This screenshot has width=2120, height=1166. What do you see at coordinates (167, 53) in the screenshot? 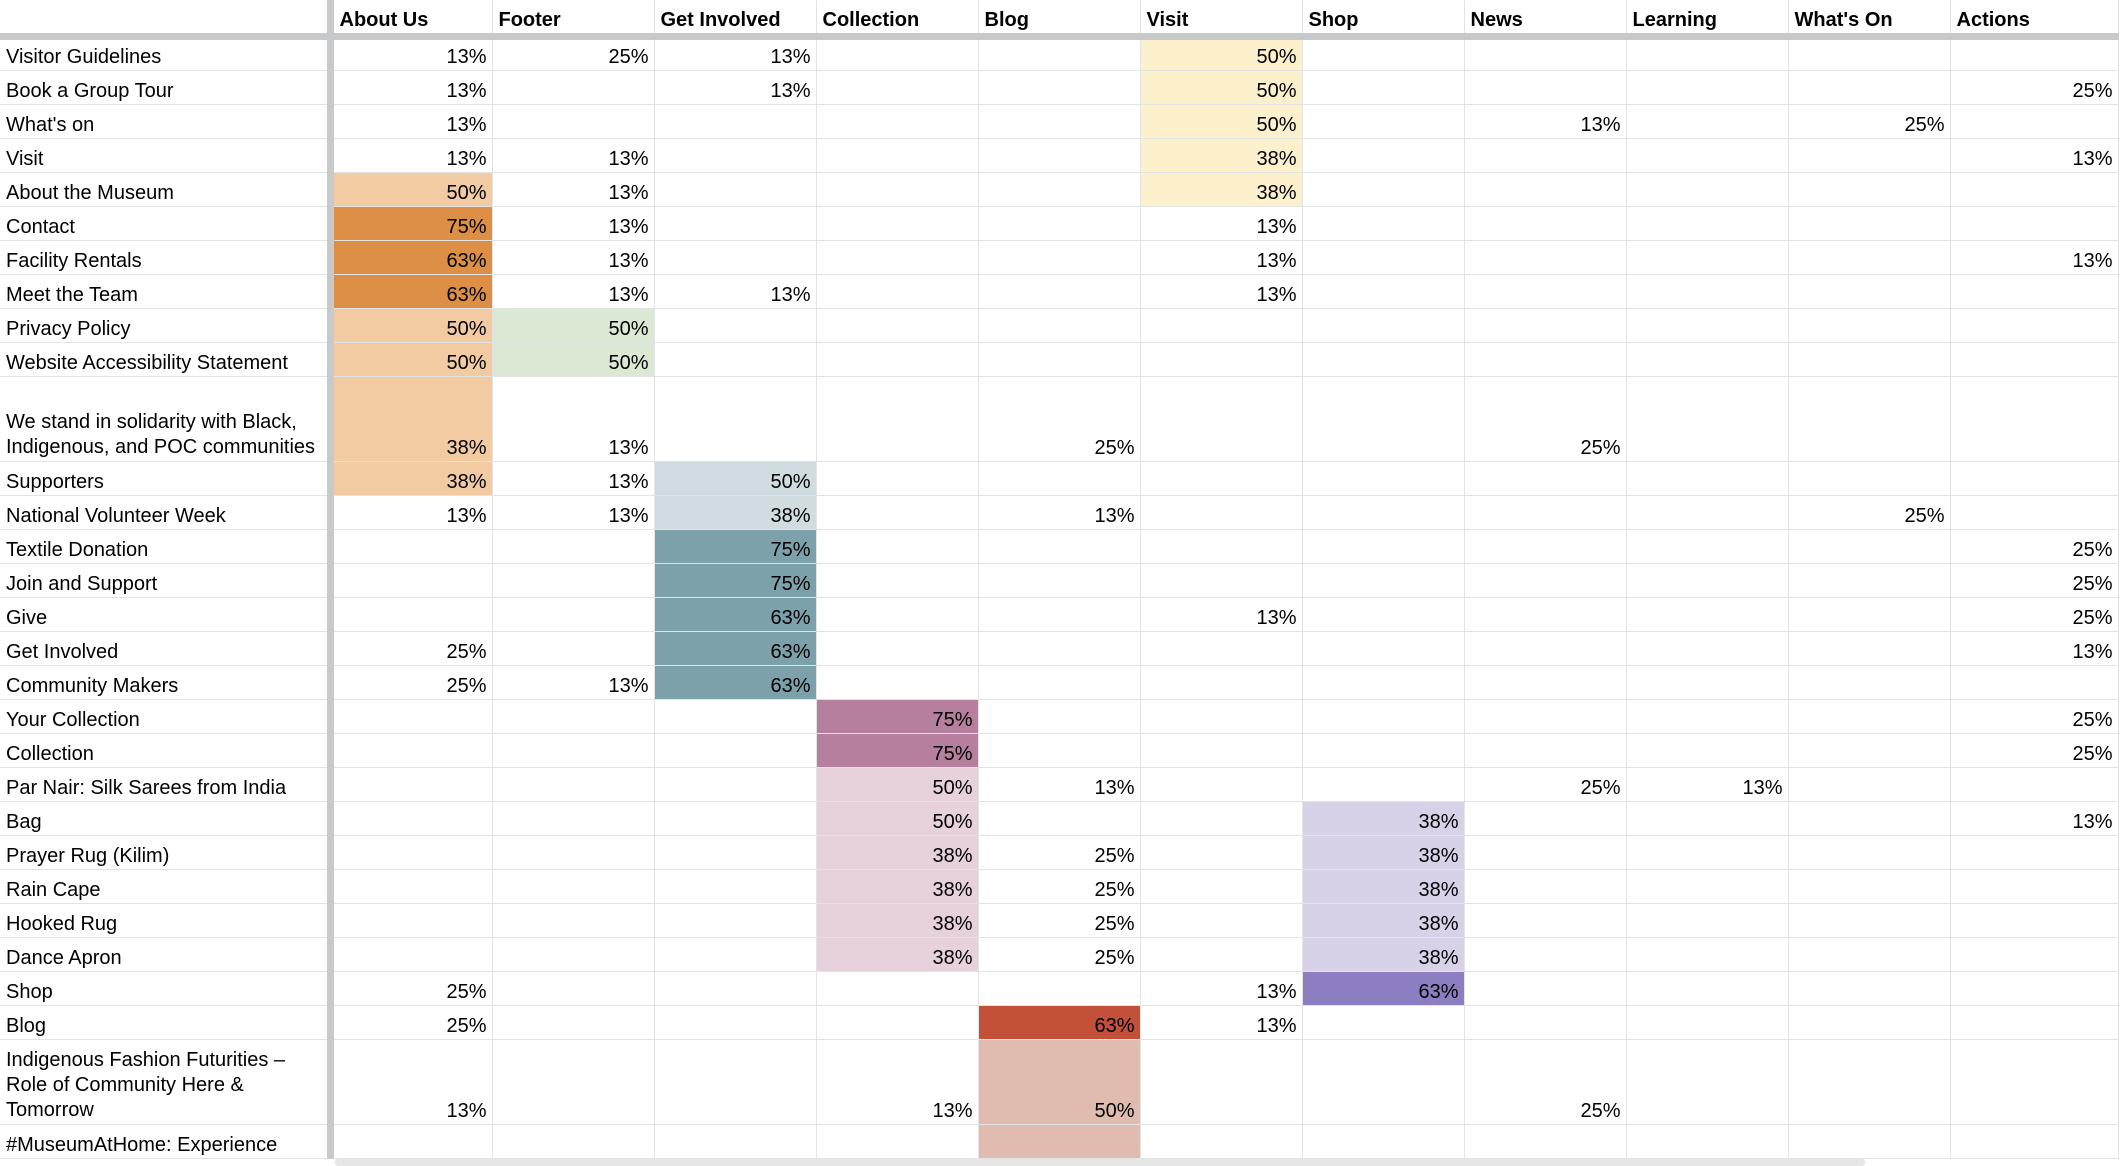
I see `row-label: Visitor Guidelines` at bounding box center [167, 53].